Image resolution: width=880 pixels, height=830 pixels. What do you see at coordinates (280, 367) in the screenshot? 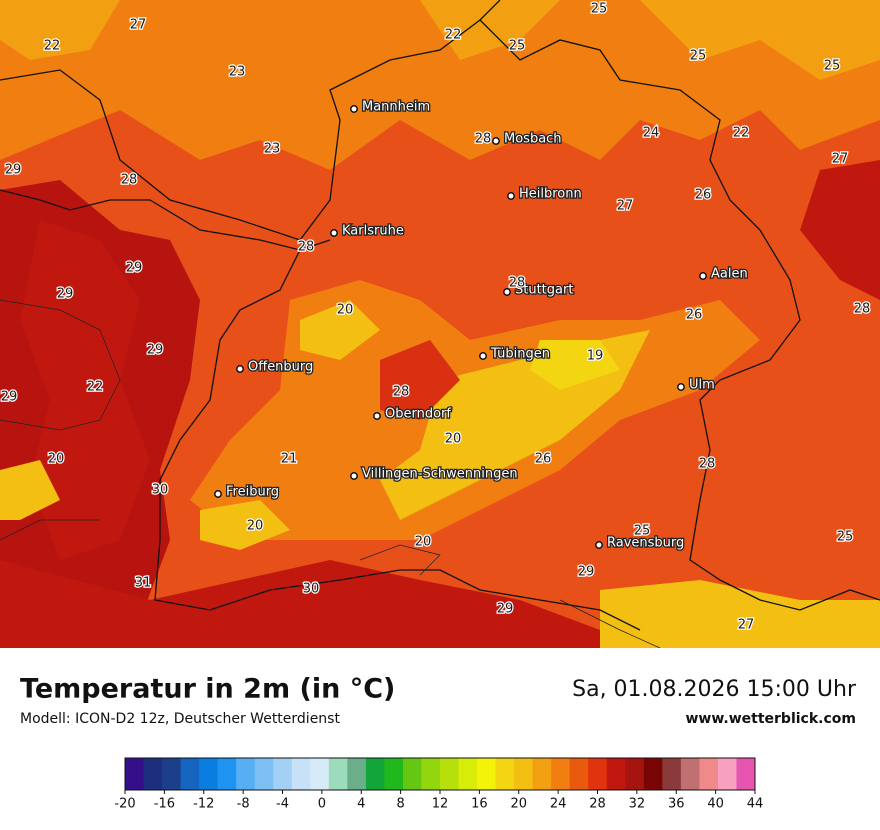
I see `city-label: Offenburg` at bounding box center [280, 367].